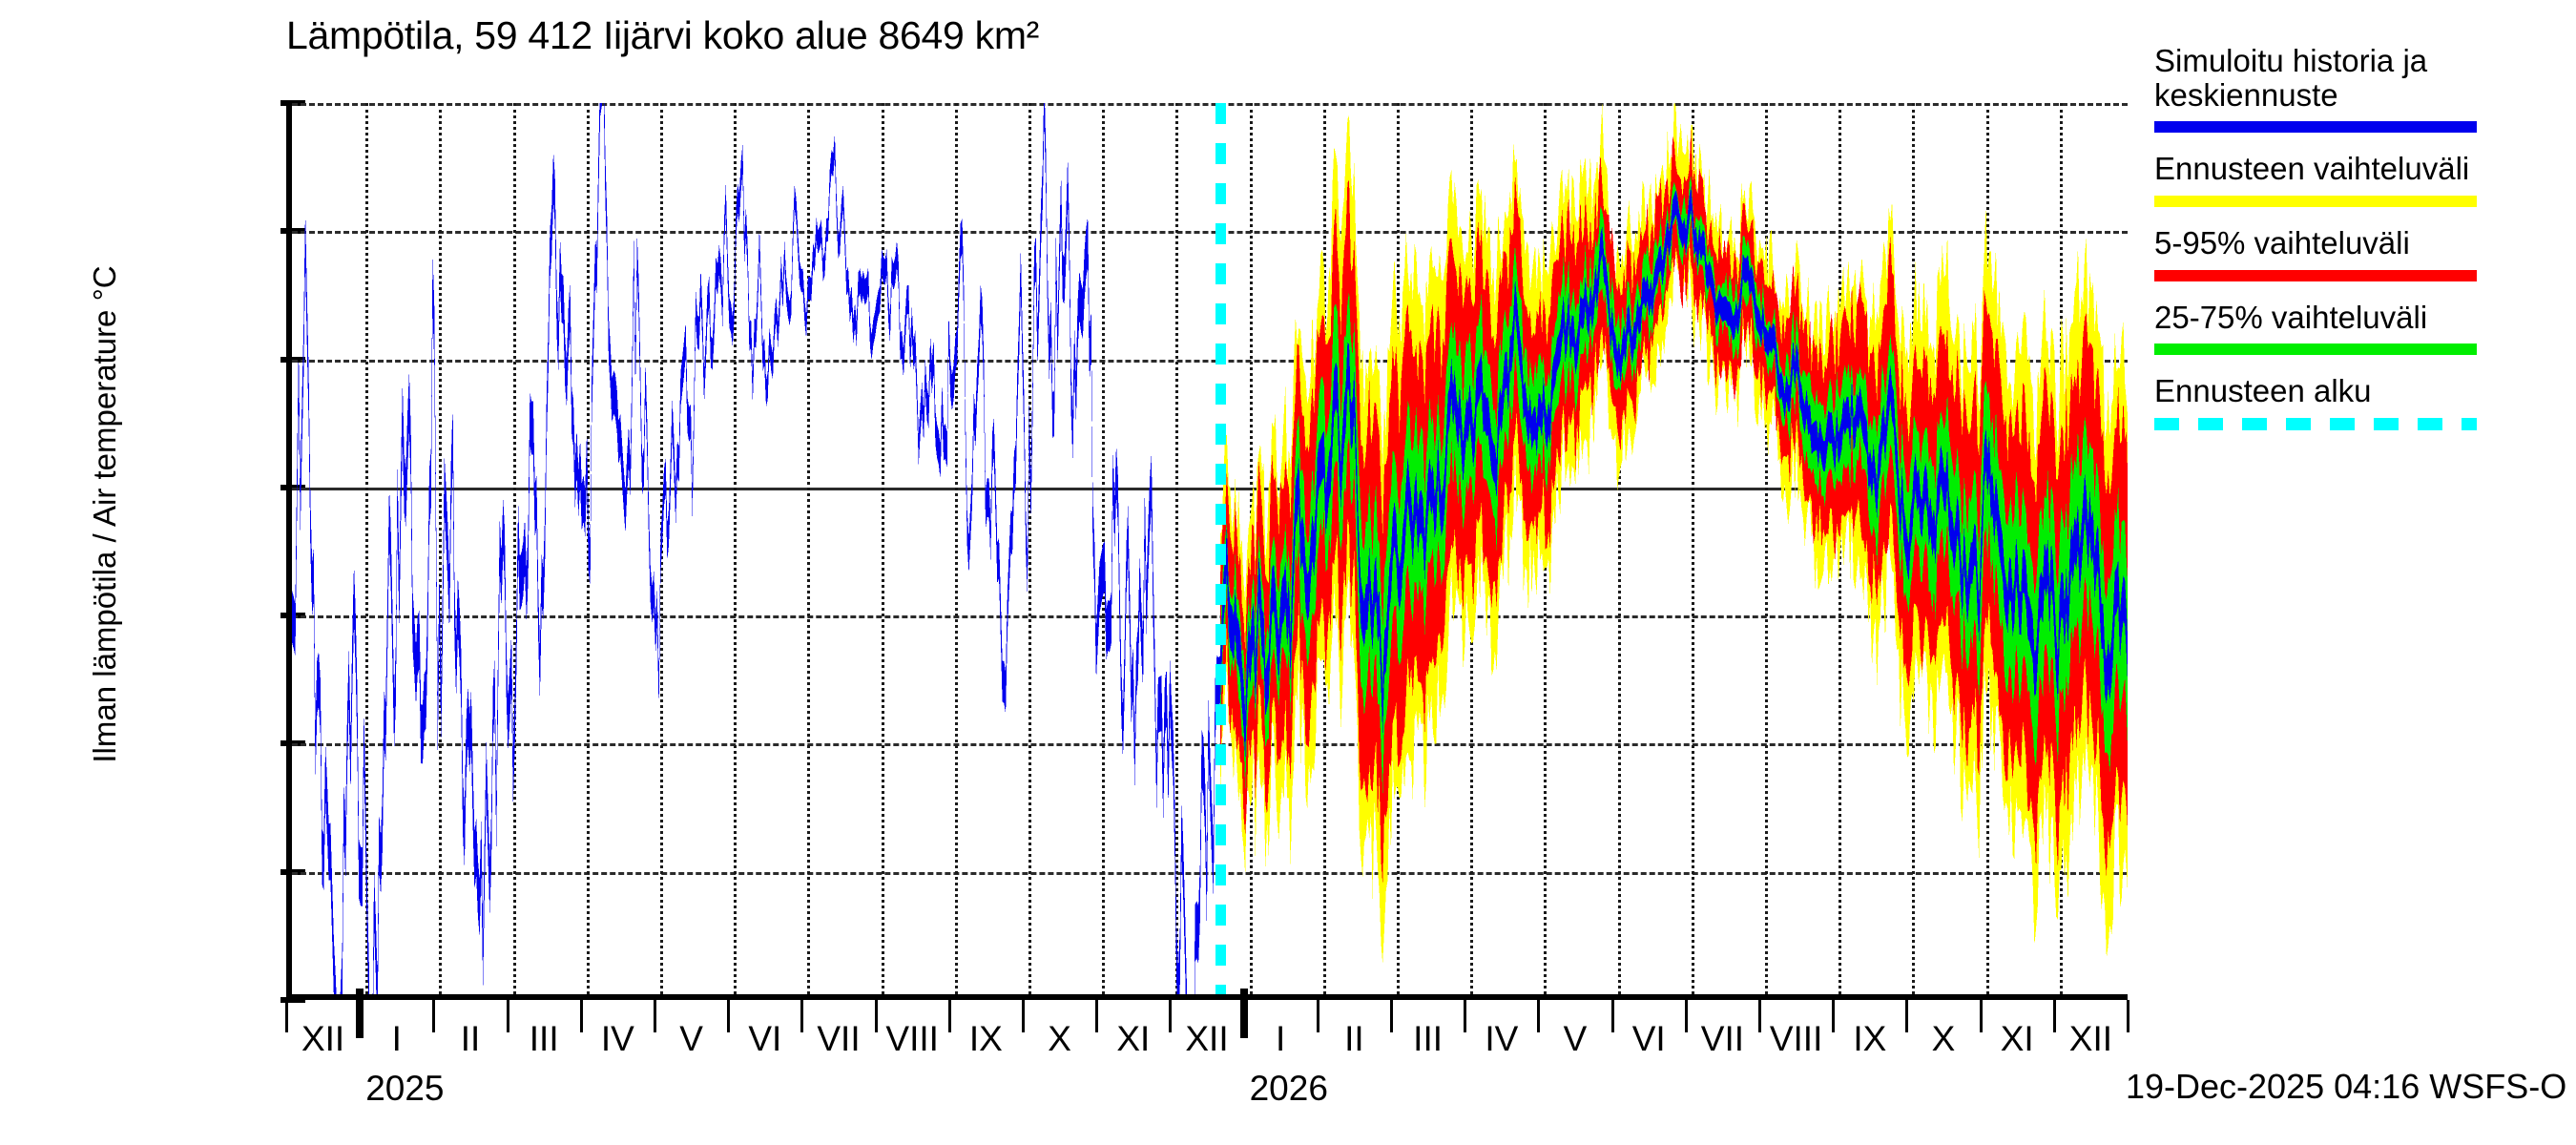 Image resolution: width=2576 pixels, height=1145 pixels. I want to click on legend-label-0: Simuloitu historia ja keskiennuste, so click(2291, 78).